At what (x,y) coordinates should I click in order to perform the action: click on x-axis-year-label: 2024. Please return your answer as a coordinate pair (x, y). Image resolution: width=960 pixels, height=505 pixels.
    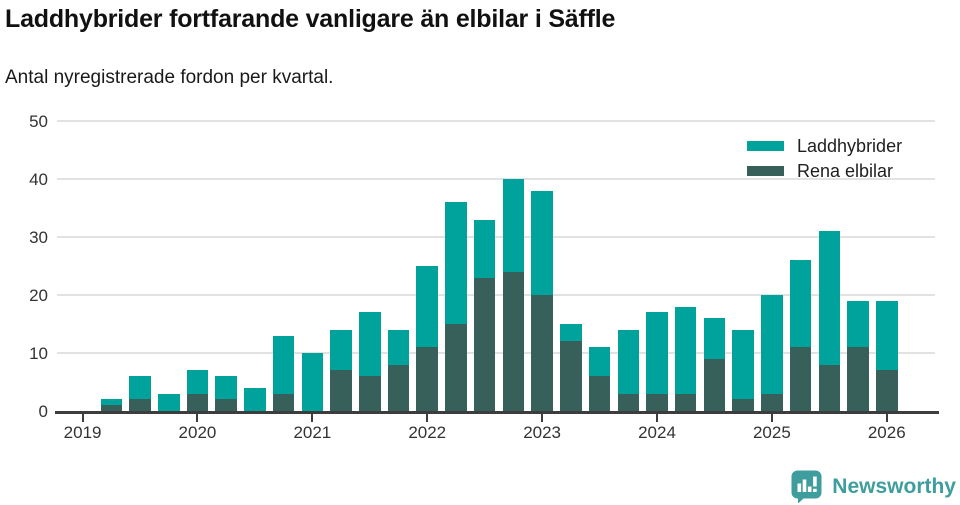
    Looking at the image, I should click on (657, 432).